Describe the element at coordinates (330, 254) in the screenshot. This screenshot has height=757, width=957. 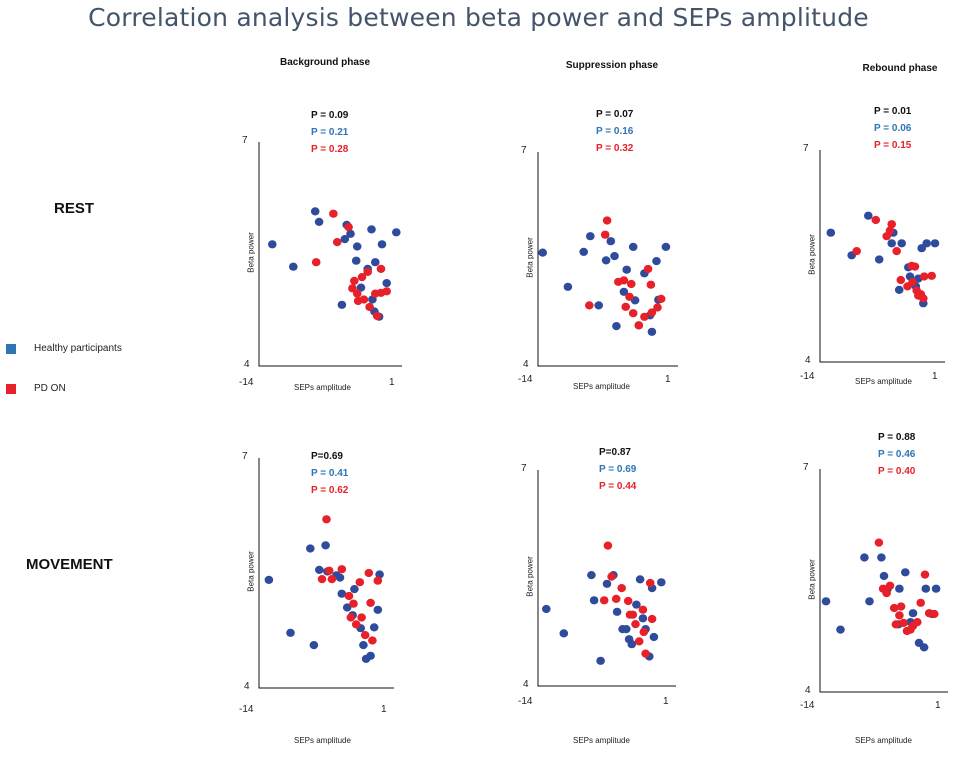
I see `axes-lines` at that location.